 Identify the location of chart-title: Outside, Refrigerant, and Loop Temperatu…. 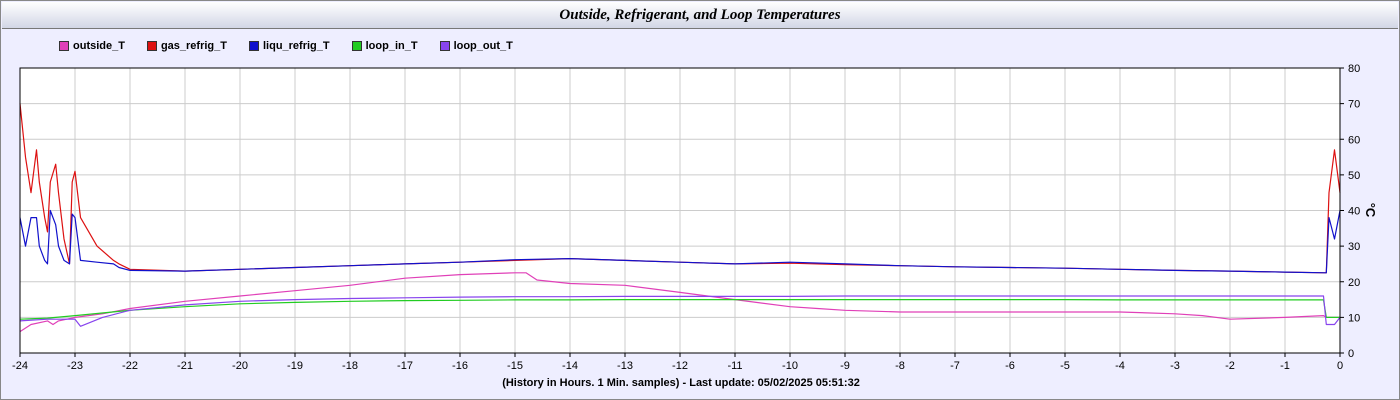
(700, 15).